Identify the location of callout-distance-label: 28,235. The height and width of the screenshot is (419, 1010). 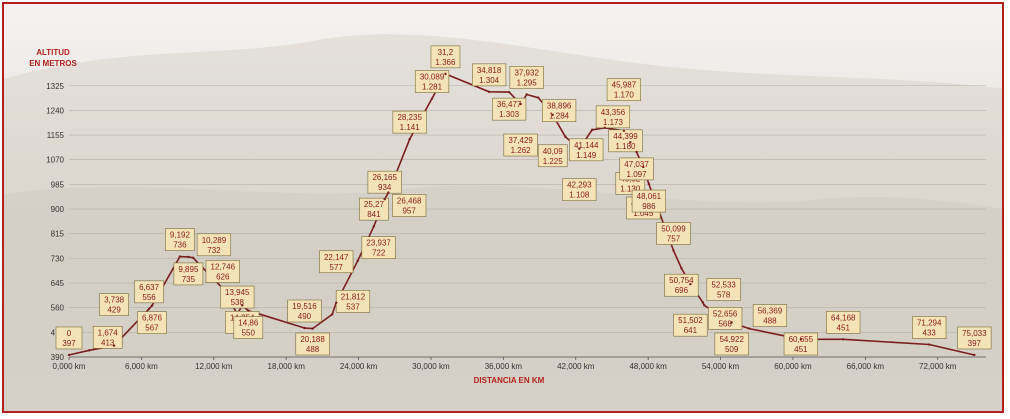
(409, 117).